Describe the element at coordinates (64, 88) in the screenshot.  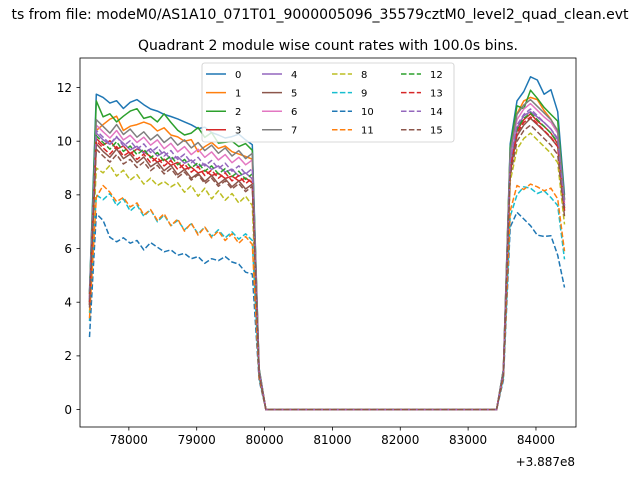
I see `y-tick-label: 12` at that location.